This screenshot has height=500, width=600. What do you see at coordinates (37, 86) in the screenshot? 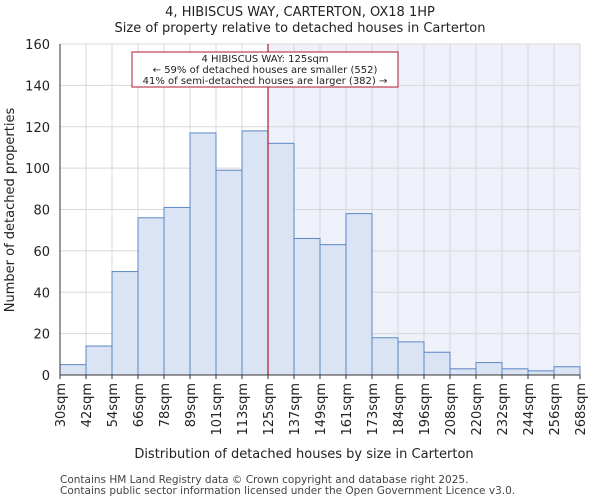
I see `y-tick-label: 140` at bounding box center [37, 86].